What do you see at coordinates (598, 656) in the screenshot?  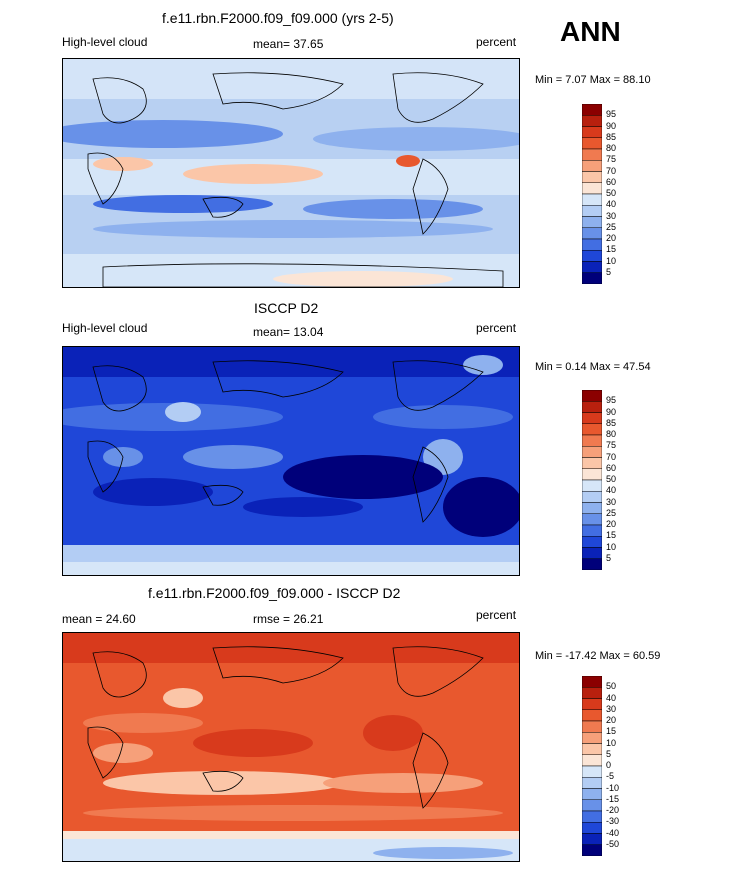 I see `minmax-label: Min = -17.42 Max = 60.59` at bounding box center [598, 656].